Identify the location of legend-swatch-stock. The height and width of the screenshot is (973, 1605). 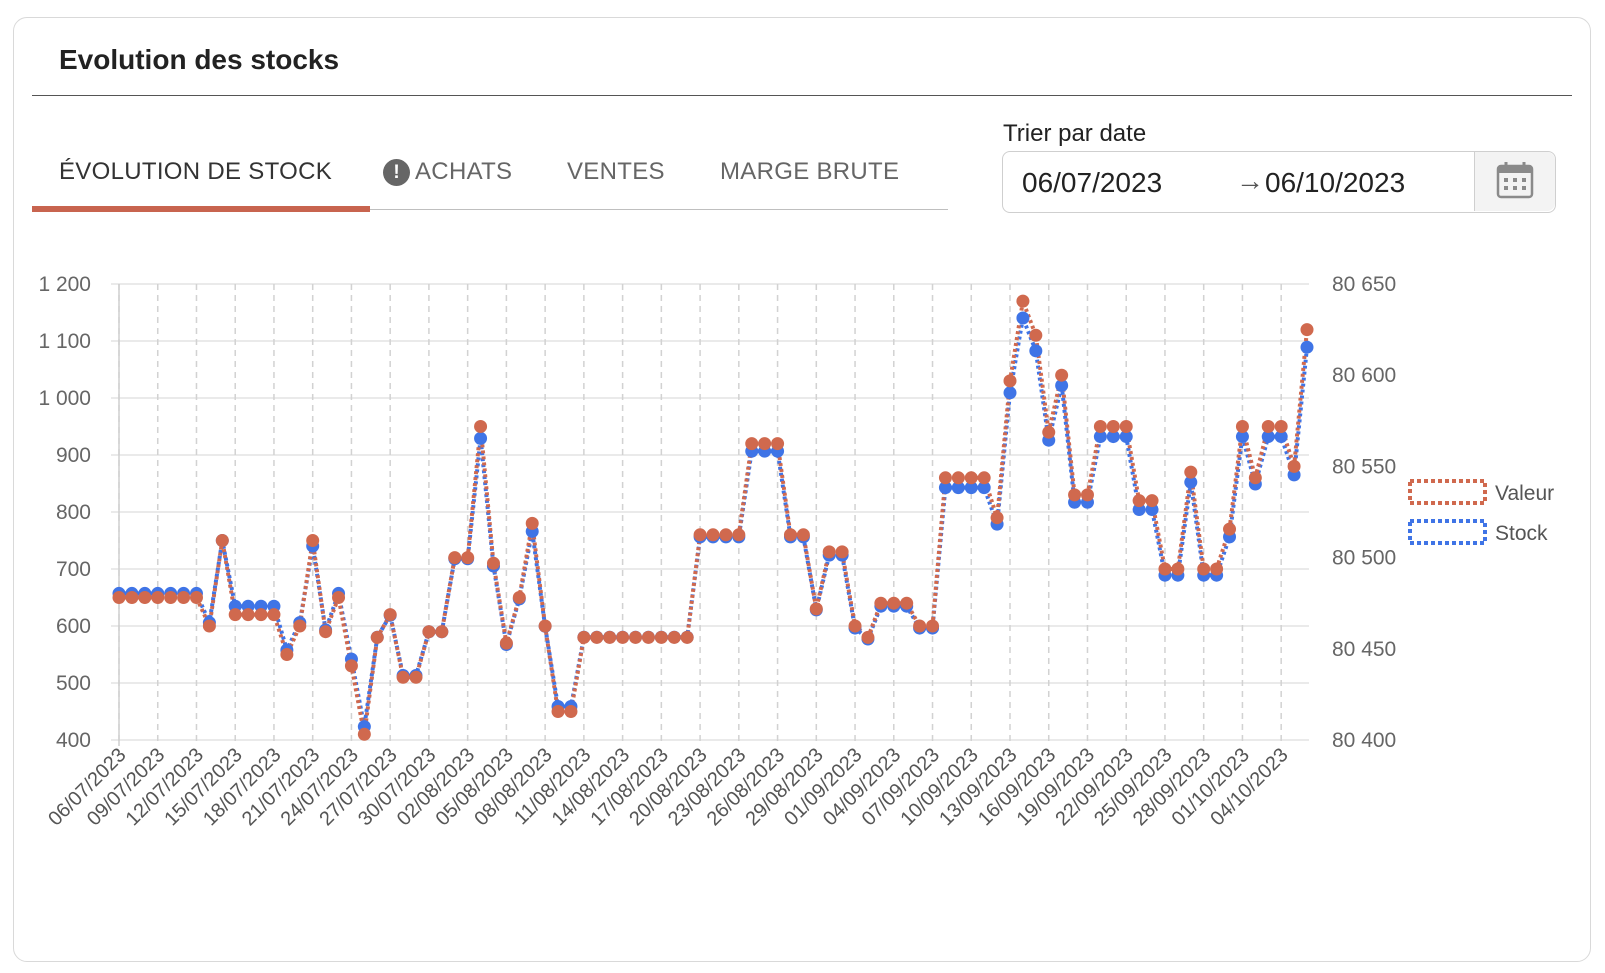
(1447, 532).